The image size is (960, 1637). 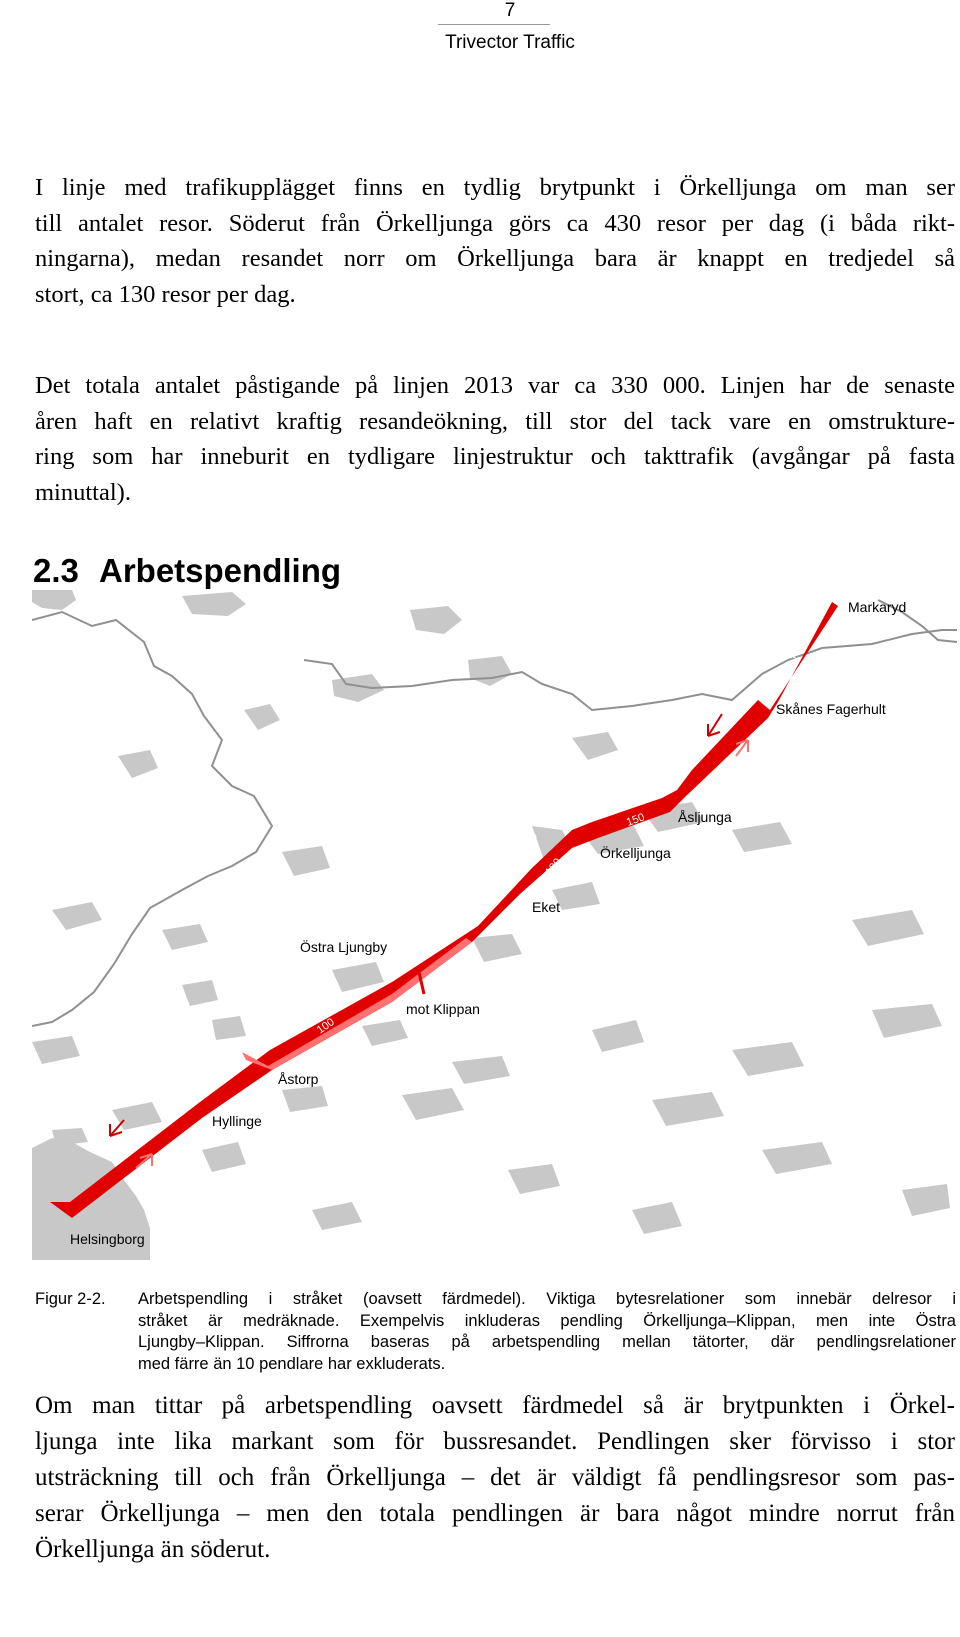 What do you see at coordinates (107, 1239) in the screenshot?
I see `place-label-helsingborg: Helsingborg` at bounding box center [107, 1239].